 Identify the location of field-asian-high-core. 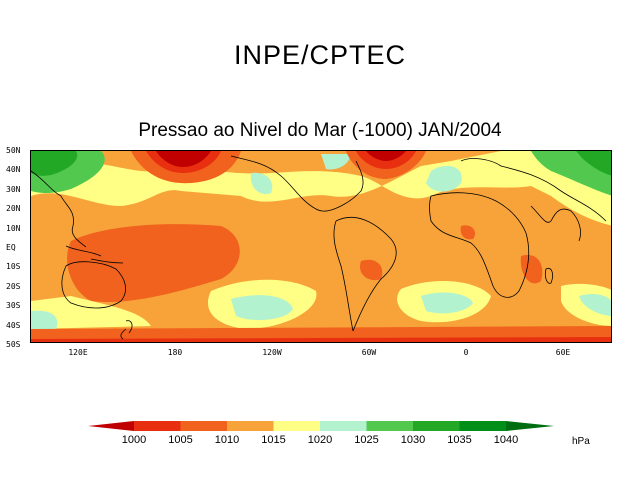
(593, 163).